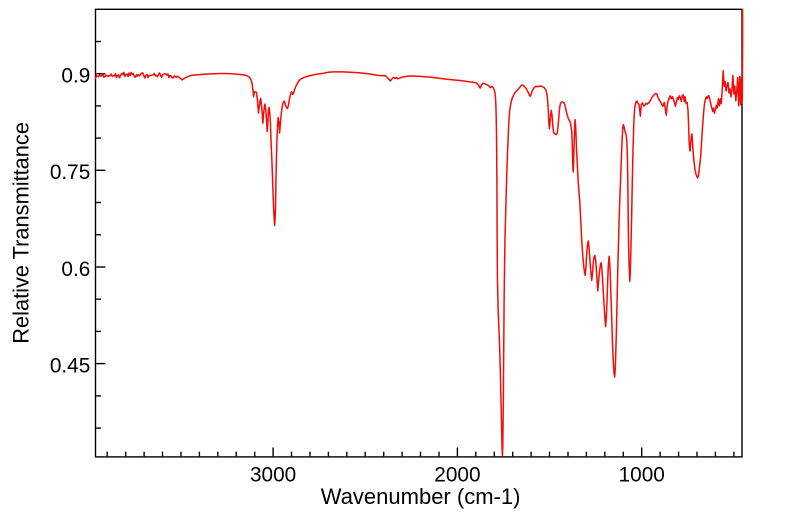 This screenshot has width=799, height=521. What do you see at coordinates (75, 76) in the screenshot?
I see `svg-text: 0.9` at bounding box center [75, 76].